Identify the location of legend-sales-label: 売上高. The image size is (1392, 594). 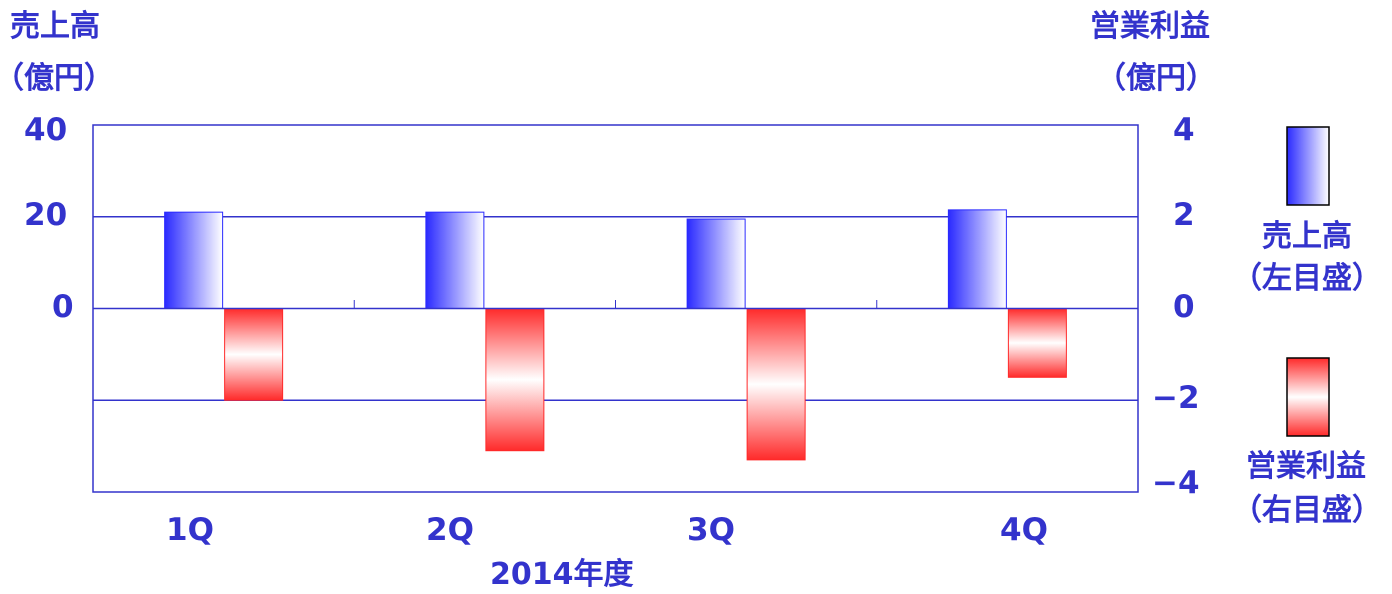
(1307, 236).